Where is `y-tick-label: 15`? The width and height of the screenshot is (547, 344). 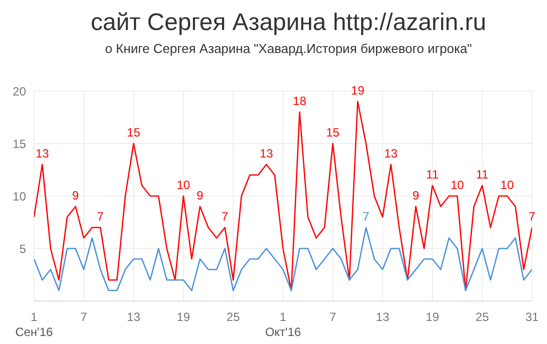 y-tick-label: 15 is located at coordinates (19, 143).